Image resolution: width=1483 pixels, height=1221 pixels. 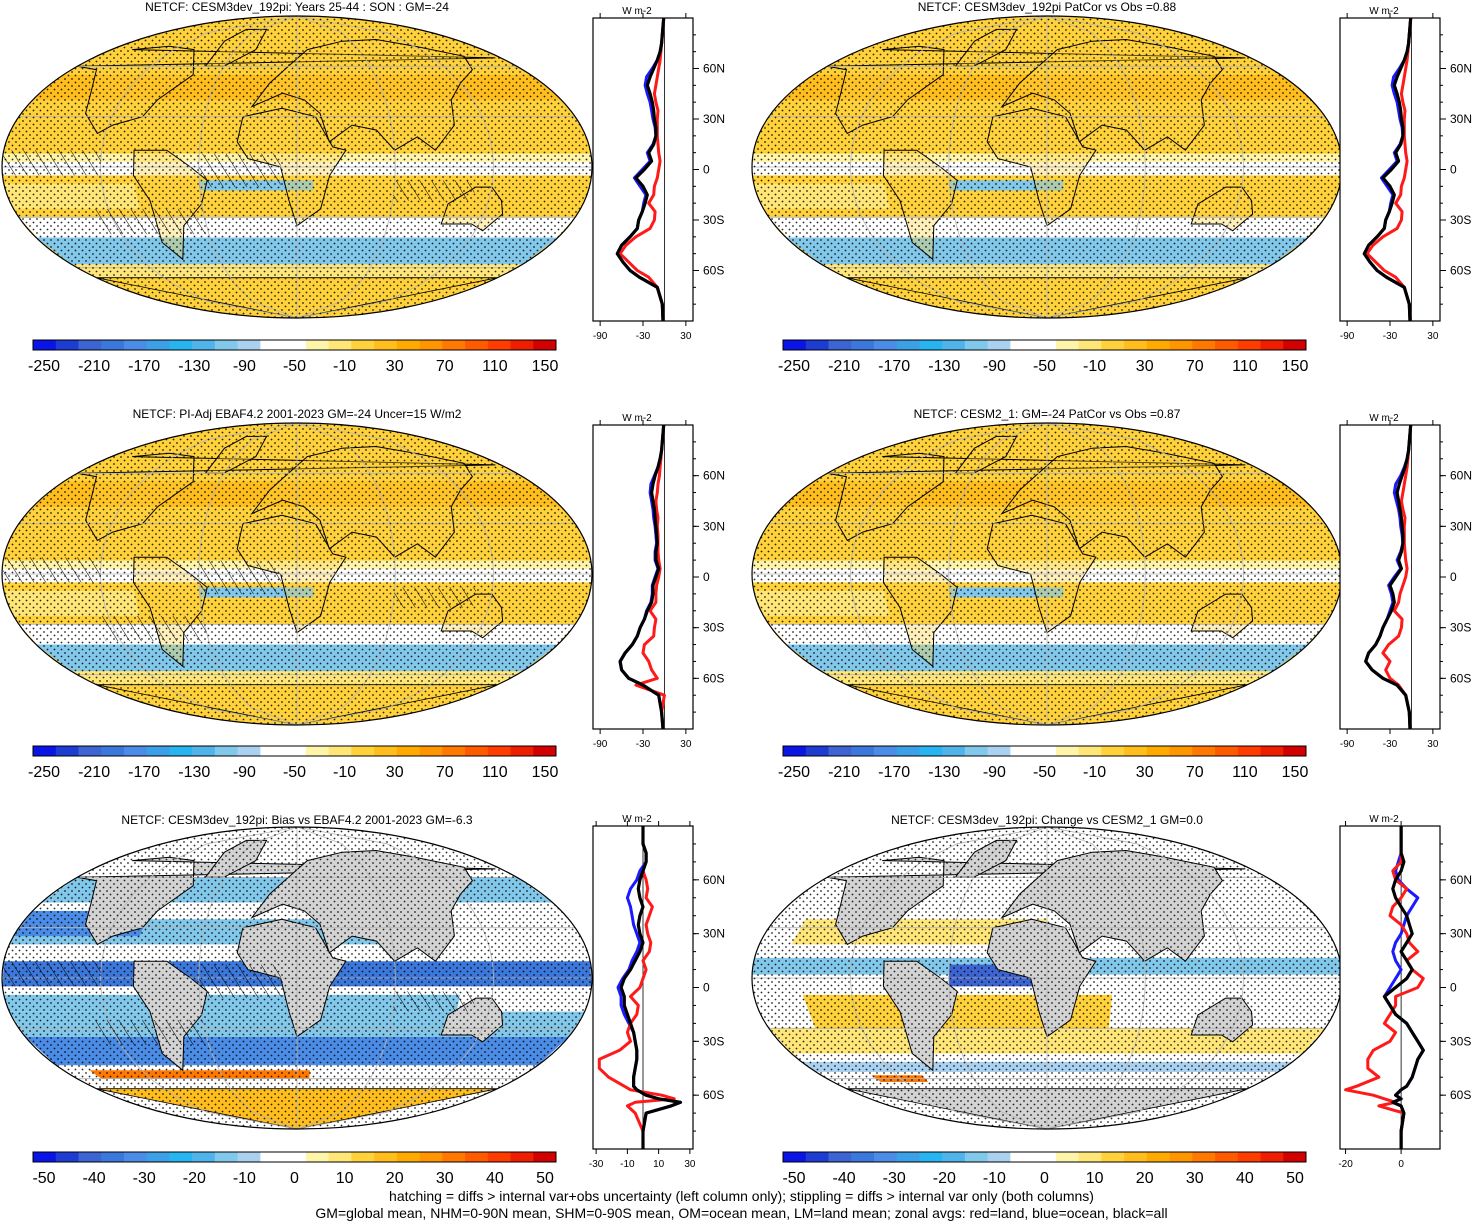 I want to click on colorbar-label: -90, so click(x=244, y=772).